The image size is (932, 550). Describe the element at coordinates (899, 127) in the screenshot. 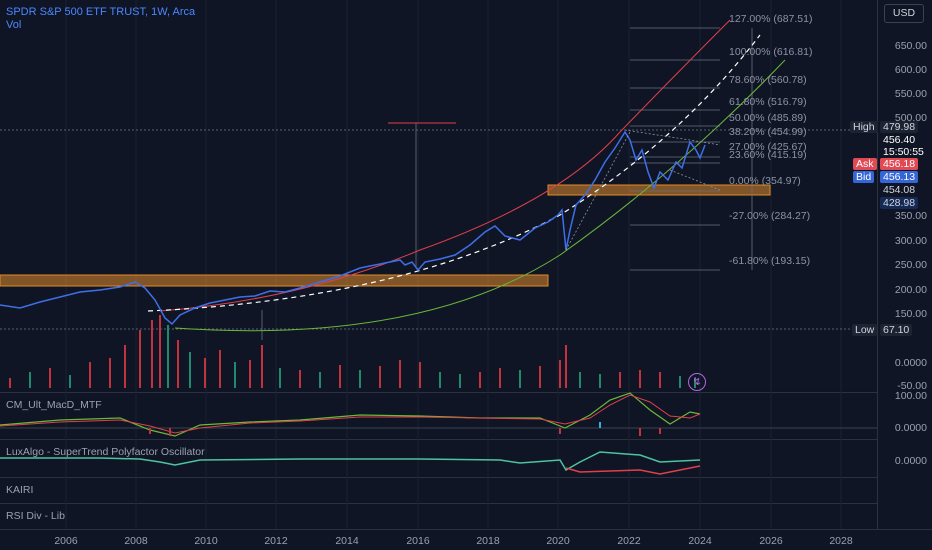

I see `high-value-tag: 479.98` at that location.